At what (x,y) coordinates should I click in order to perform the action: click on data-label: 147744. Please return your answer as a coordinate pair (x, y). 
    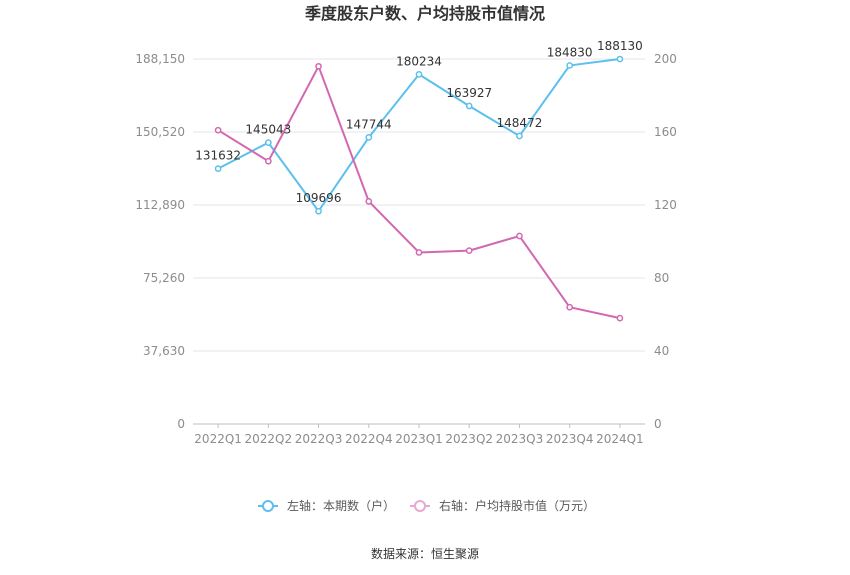
    Looking at the image, I should click on (369, 124).